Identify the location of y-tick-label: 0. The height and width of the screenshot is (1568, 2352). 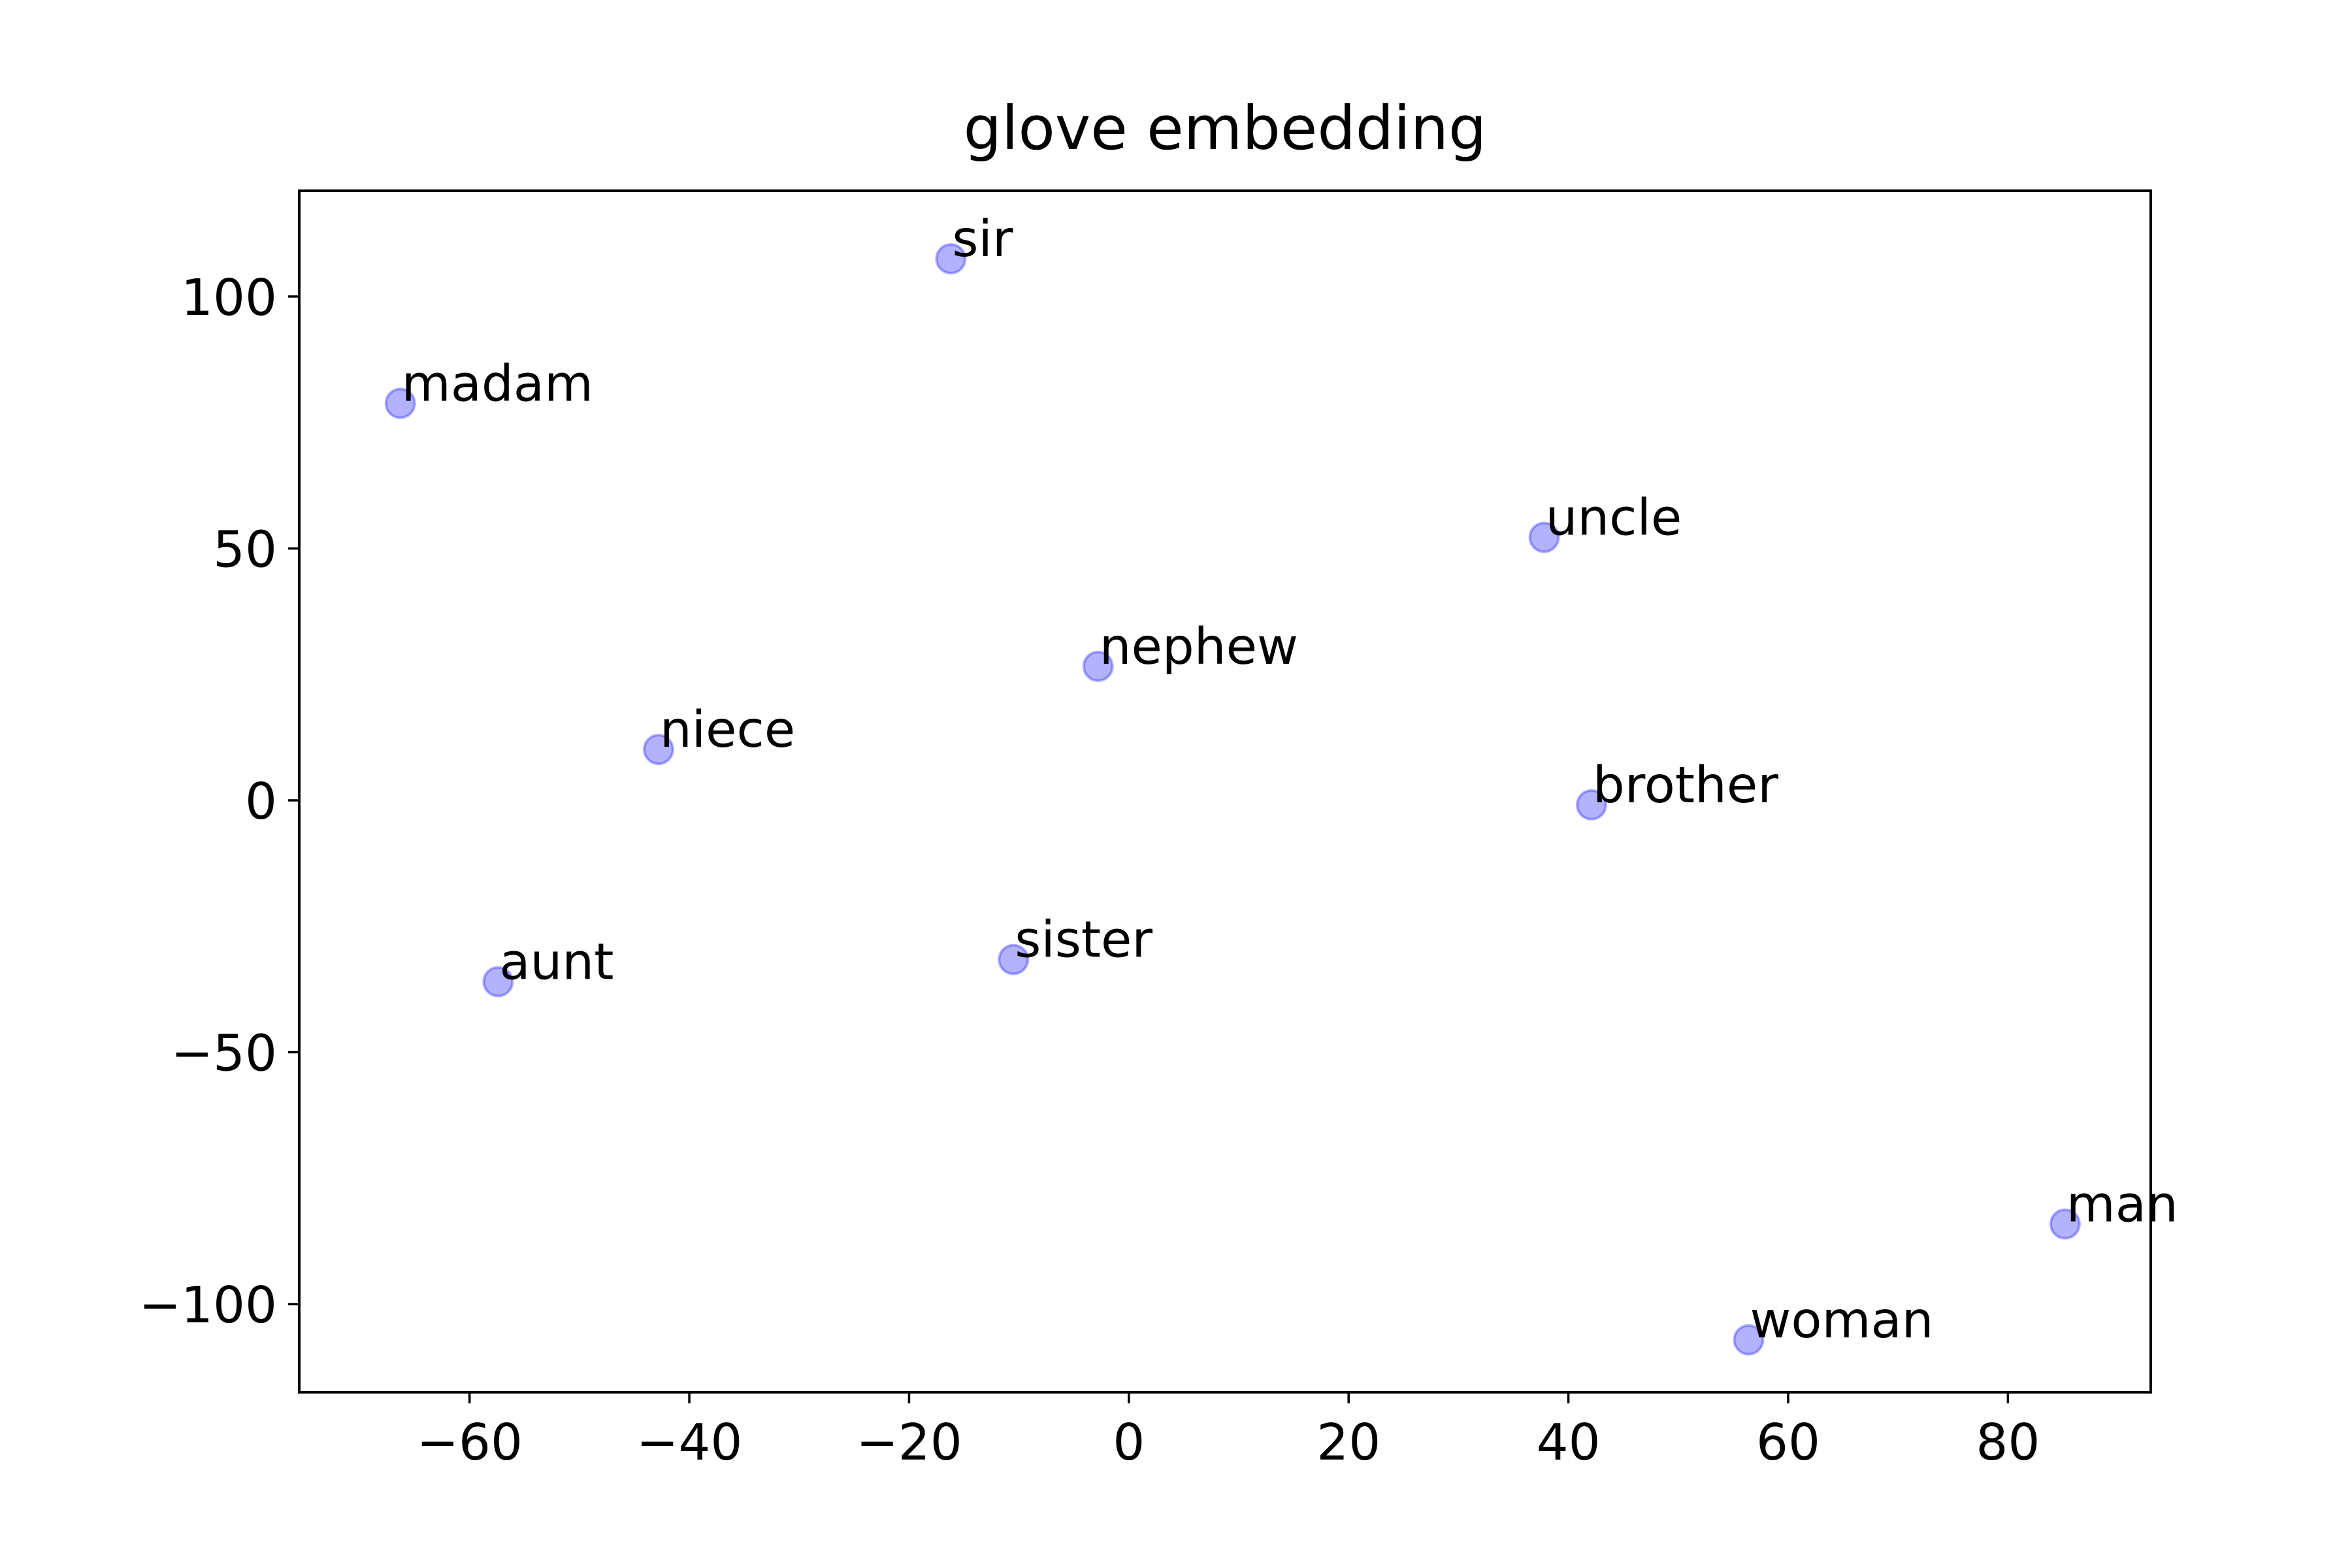
(261, 802).